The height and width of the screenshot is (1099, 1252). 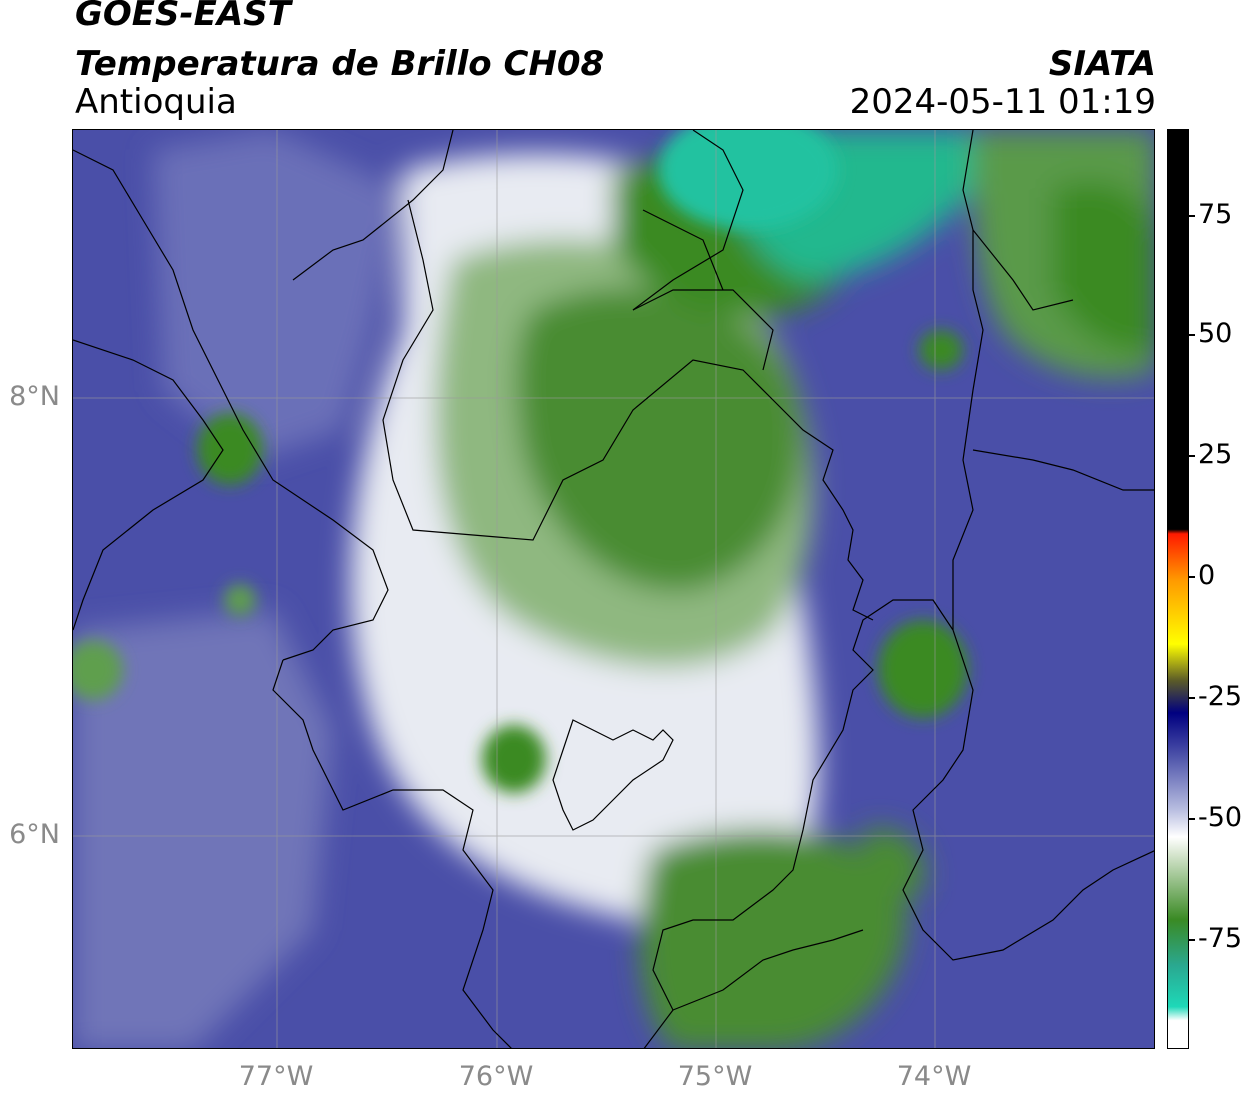 What do you see at coordinates (183, 17) in the screenshot?
I see `satellite-title: GOES-EAST` at bounding box center [183, 17].